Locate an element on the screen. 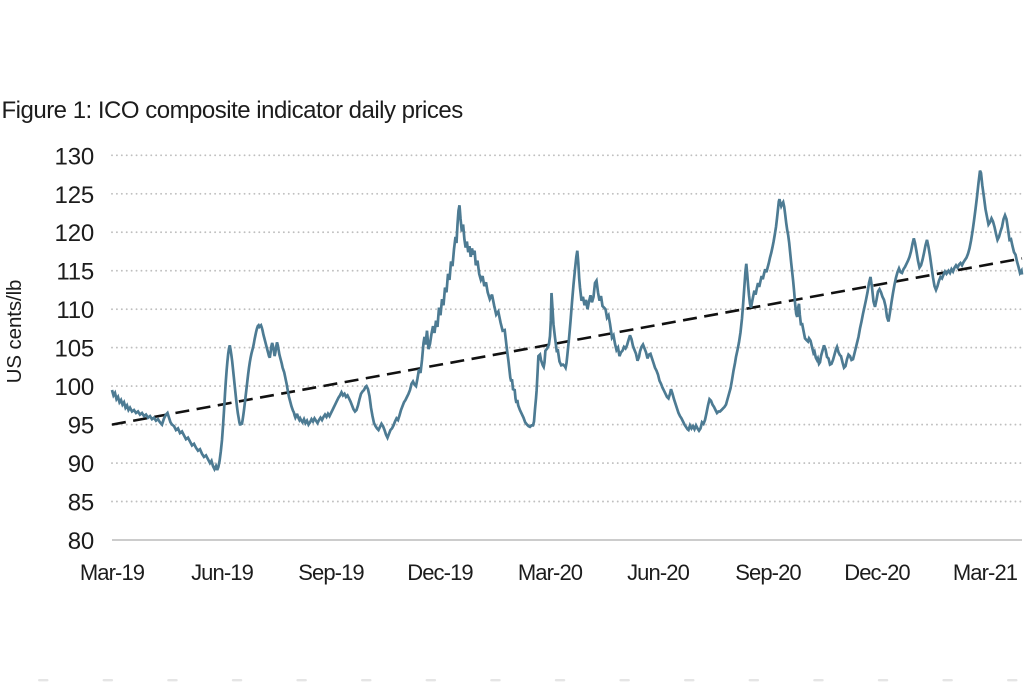 This screenshot has width=1024, height=683. svg-text: 85 is located at coordinates (81, 503).